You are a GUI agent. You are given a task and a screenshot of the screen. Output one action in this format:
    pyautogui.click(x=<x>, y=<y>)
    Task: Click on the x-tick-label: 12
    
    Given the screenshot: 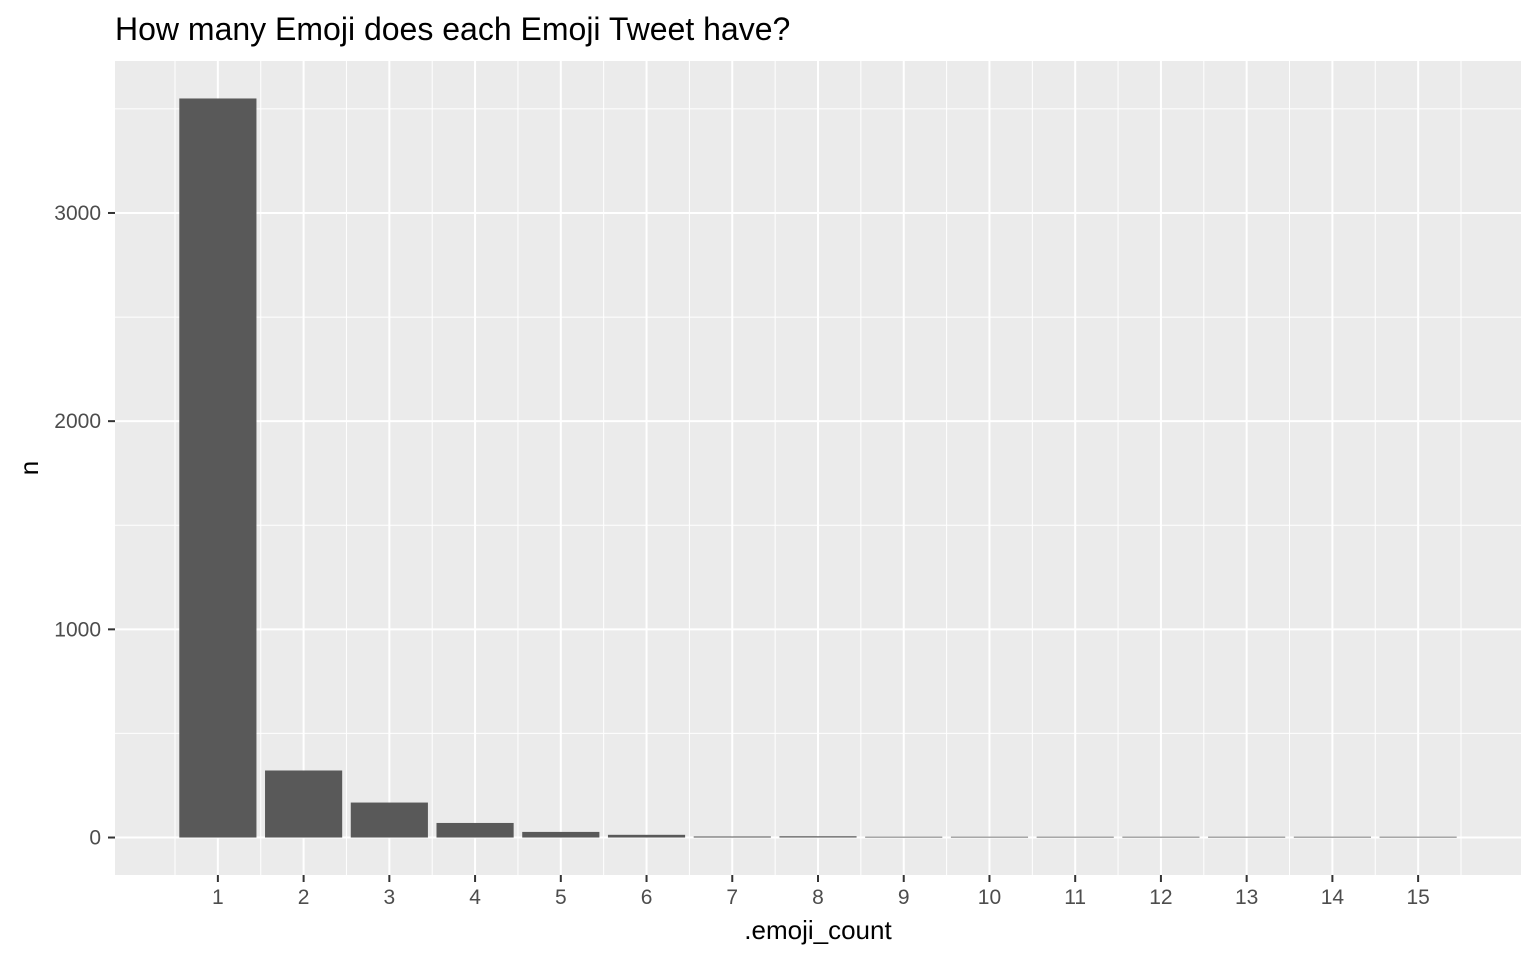 What is the action you would take?
    pyautogui.click(x=1160, y=897)
    